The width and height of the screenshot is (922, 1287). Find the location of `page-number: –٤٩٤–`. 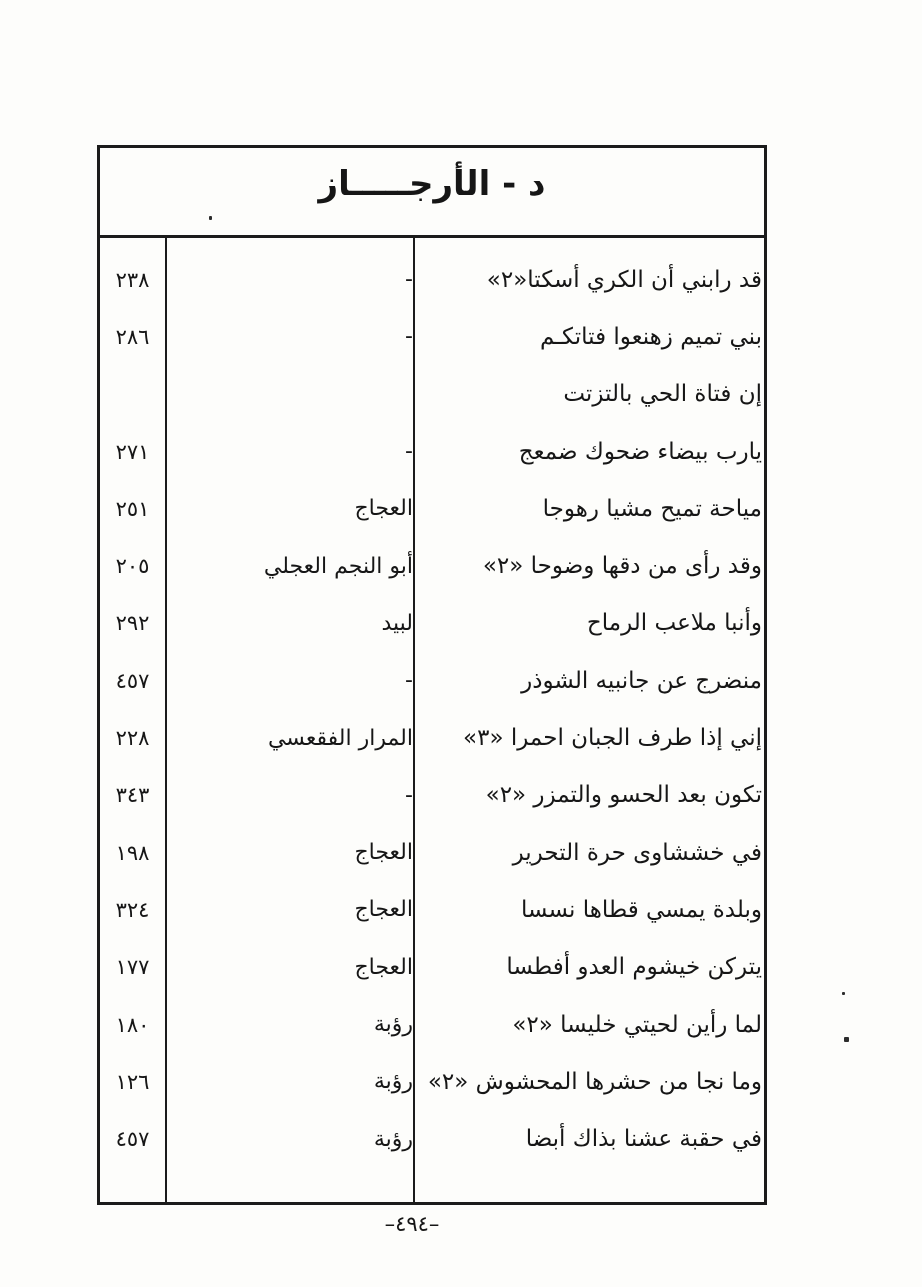

page-number: –٤٩٤– is located at coordinates (412, 1224).